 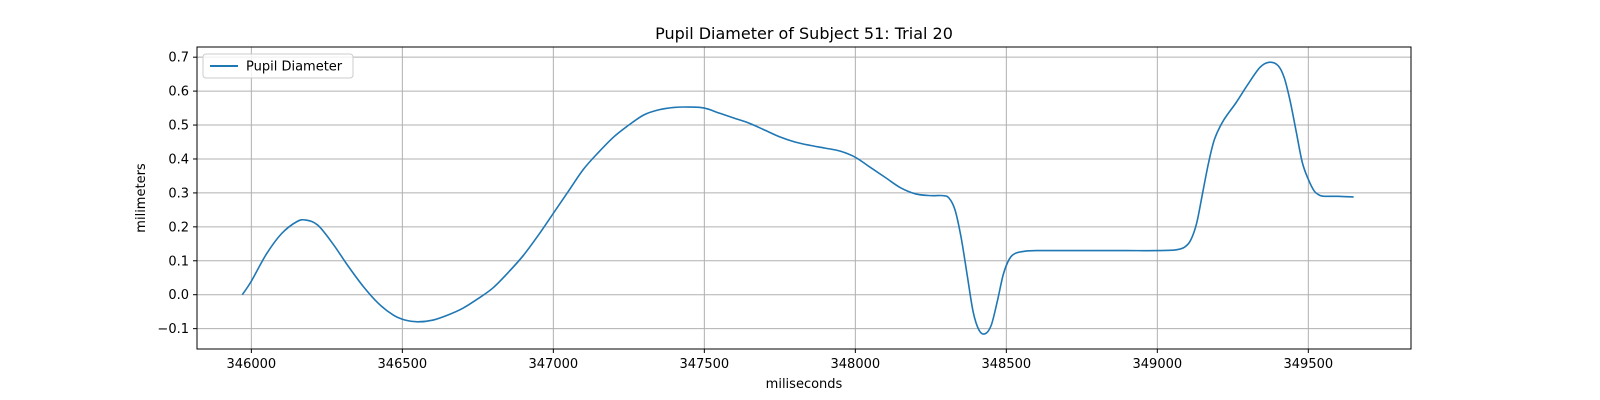 What do you see at coordinates (178, 58) in the screenshot?
I see `y-tick-label: 0.7` at bounding box center [178, 58].